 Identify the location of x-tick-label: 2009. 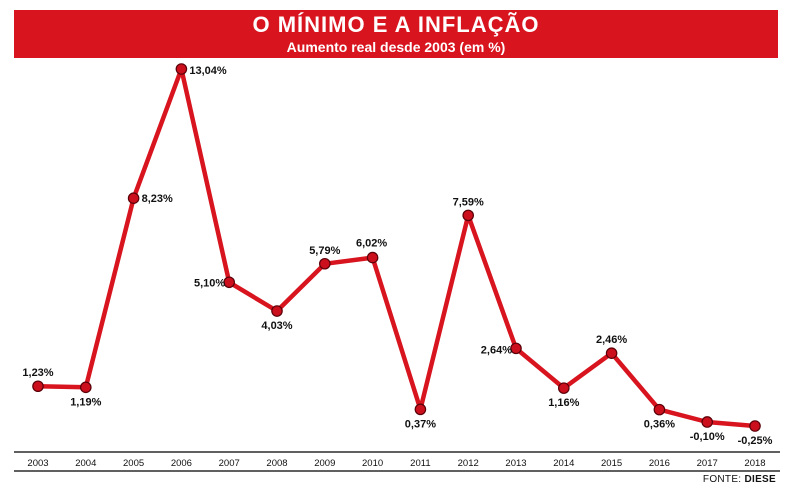
(324, 463).